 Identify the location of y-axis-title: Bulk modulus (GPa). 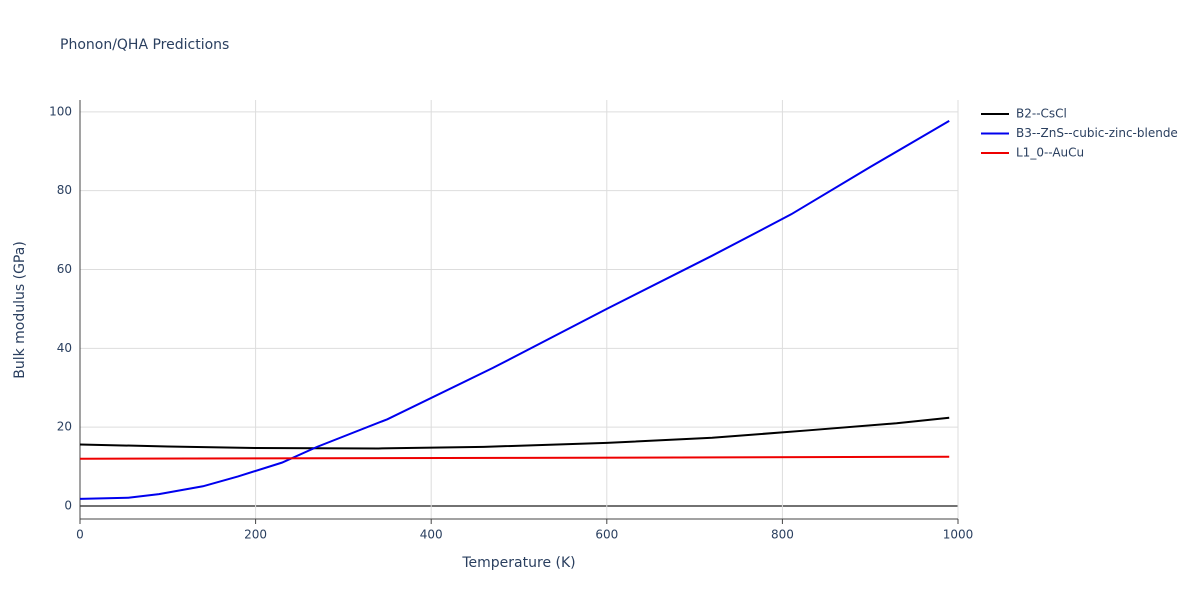
(20, 310).